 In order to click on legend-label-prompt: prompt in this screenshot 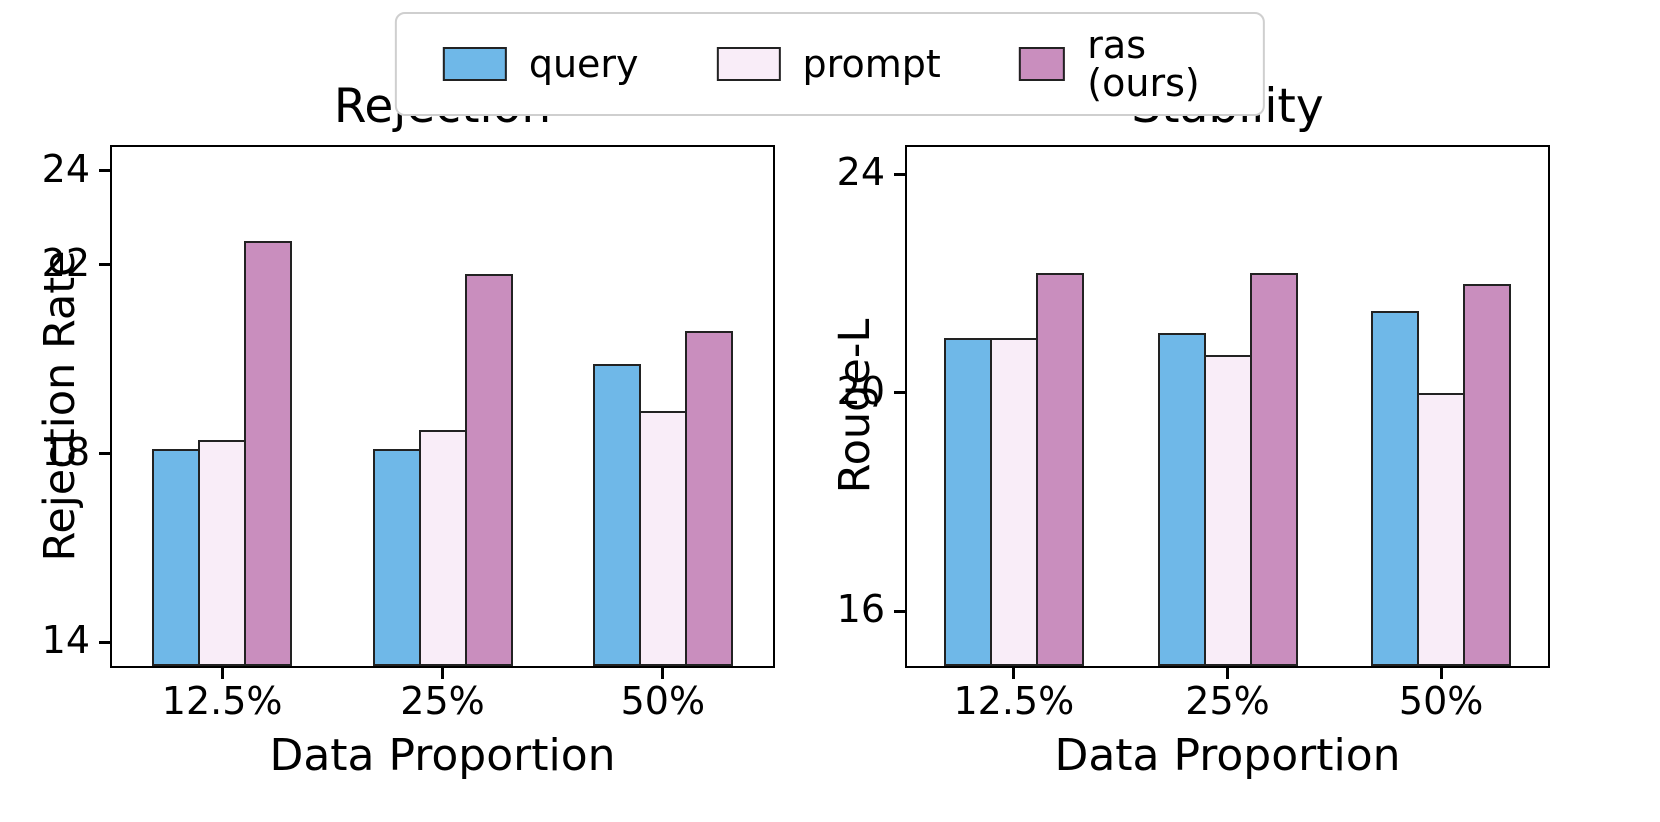, I will do `click(871, 64)`.